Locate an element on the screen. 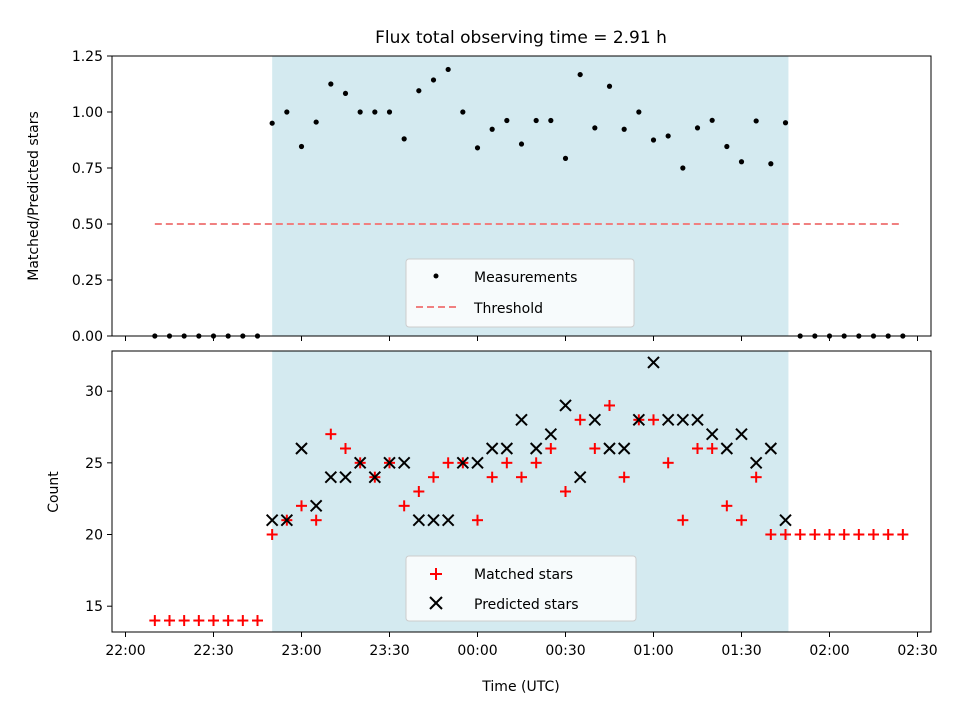 The image size is (960, 720). legend-predicted-label: Predicted stars is located at coordinates (526, 605).